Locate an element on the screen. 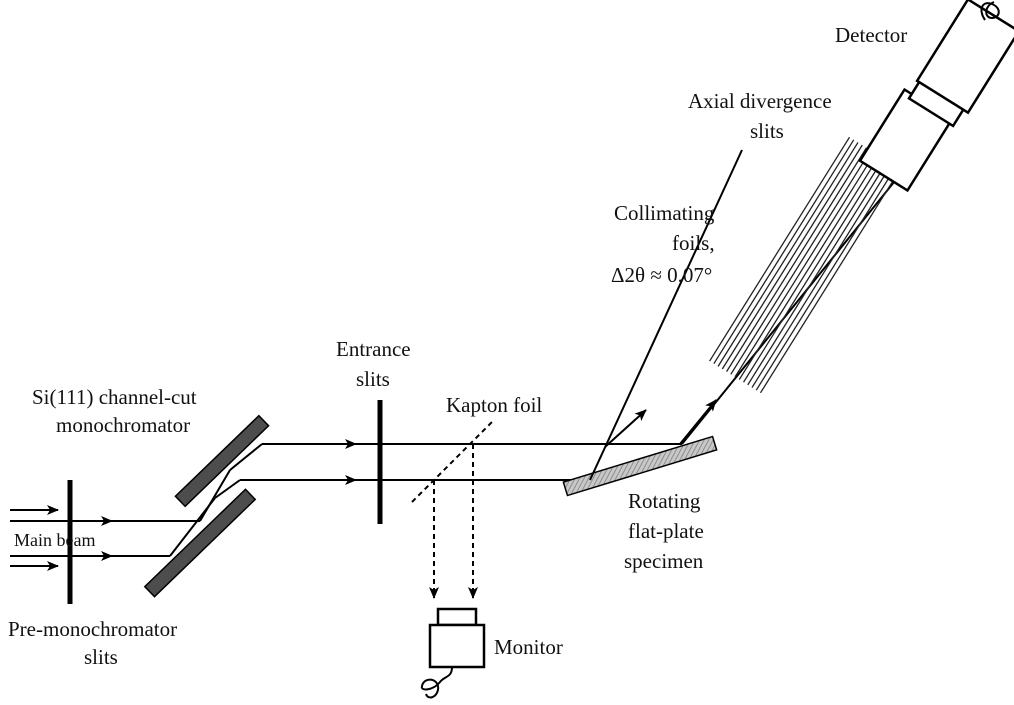 The image size is (1014, 705). label-entrance-line2: slits is located at coordinates (373, 379).